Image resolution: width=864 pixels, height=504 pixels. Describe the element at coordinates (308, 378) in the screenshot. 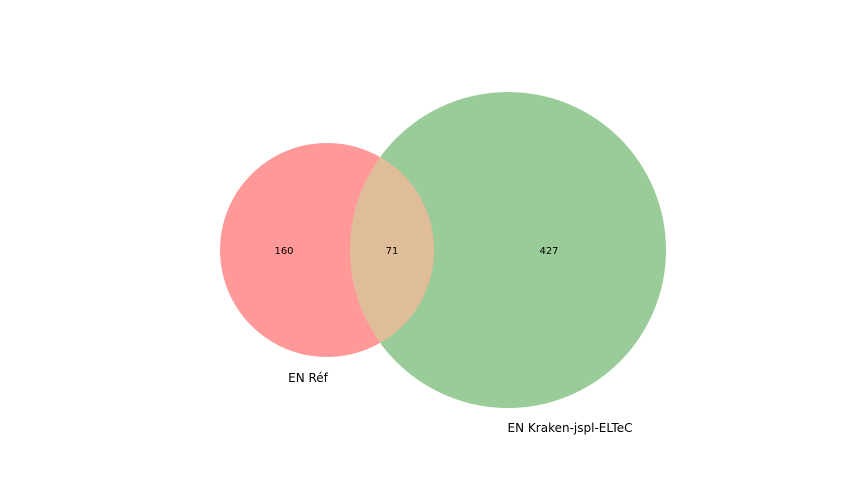

I see `set-a-label: EN Réf` at that location.